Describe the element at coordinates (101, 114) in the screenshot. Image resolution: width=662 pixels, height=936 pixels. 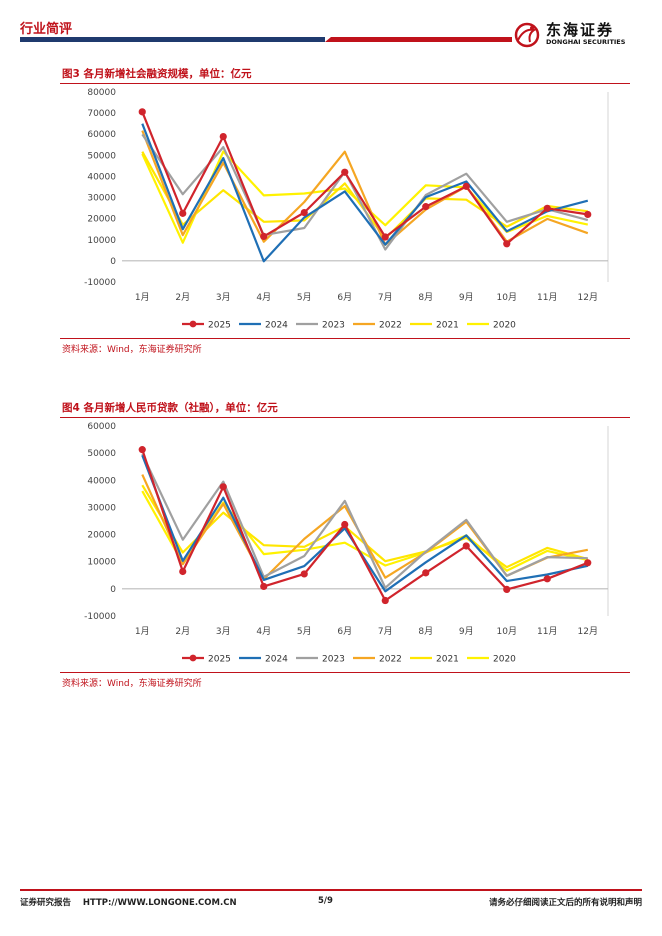
I see `y-tick-label: 70000` at that location.